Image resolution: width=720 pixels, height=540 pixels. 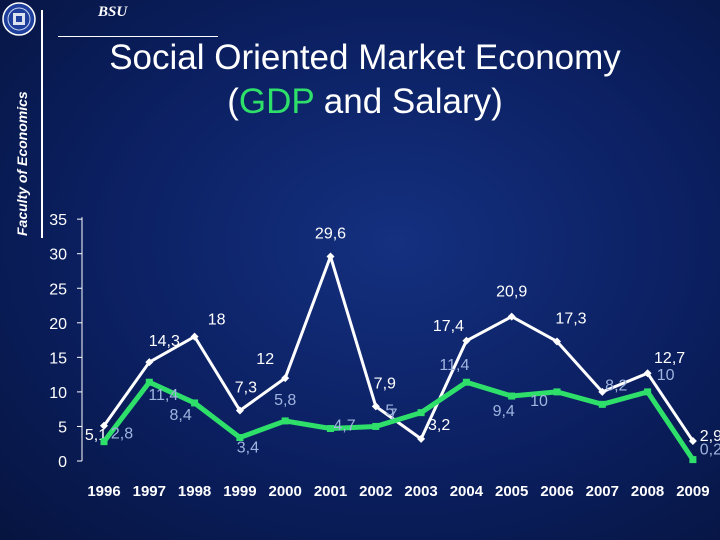 I want to click on title-line-2: (GDP and Salary), so click(x=365, y=102).